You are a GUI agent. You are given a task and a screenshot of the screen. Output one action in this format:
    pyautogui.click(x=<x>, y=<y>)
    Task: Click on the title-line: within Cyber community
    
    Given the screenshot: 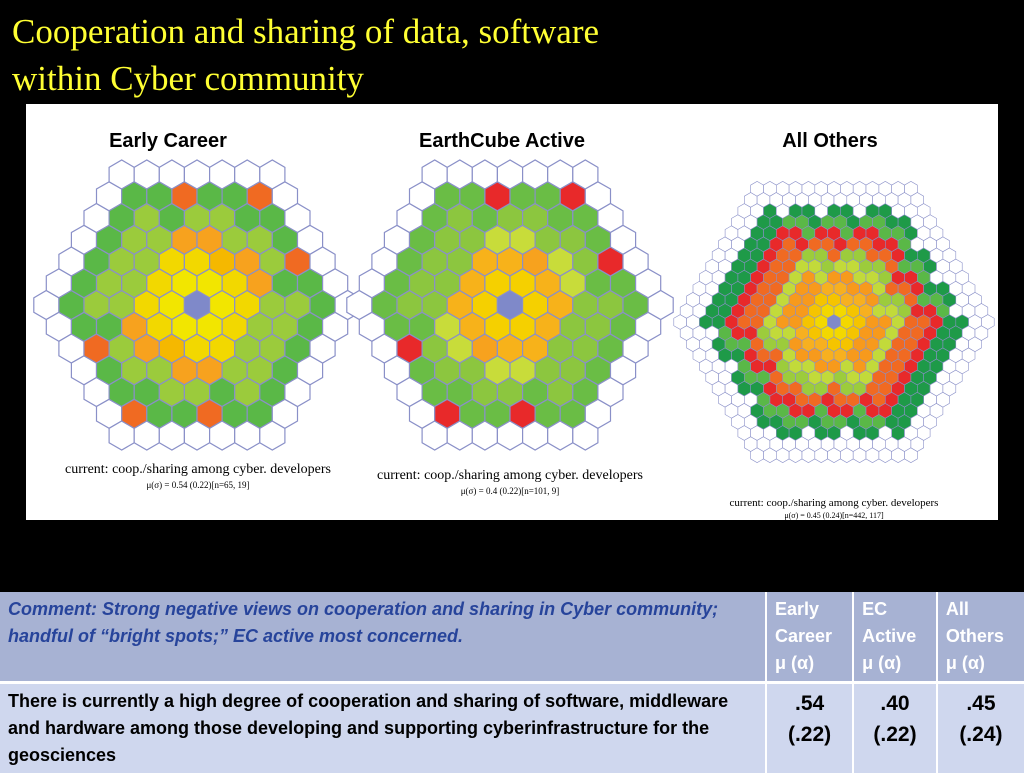 What is the action you would take?
    pyautogui.click(x=188, y=78)
    